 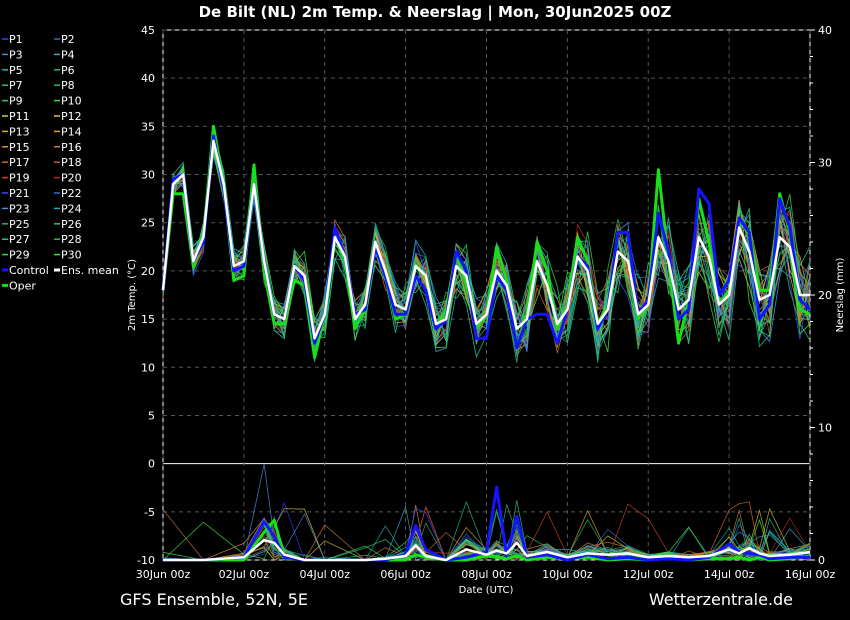 I want to click on legend-label: P27, so click(x=19, y=239).